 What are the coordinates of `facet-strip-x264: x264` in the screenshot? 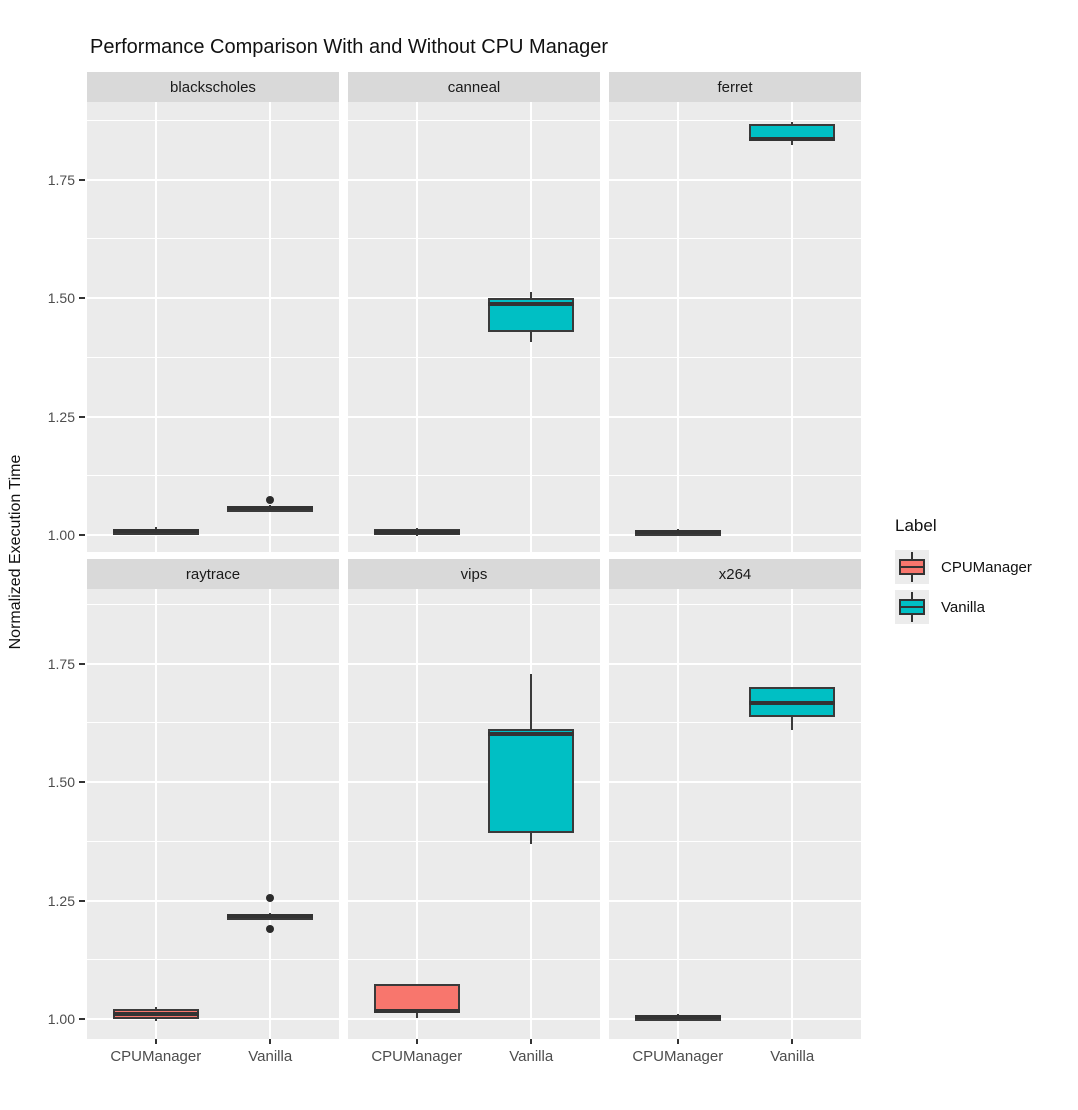 It's located at (735, 574).